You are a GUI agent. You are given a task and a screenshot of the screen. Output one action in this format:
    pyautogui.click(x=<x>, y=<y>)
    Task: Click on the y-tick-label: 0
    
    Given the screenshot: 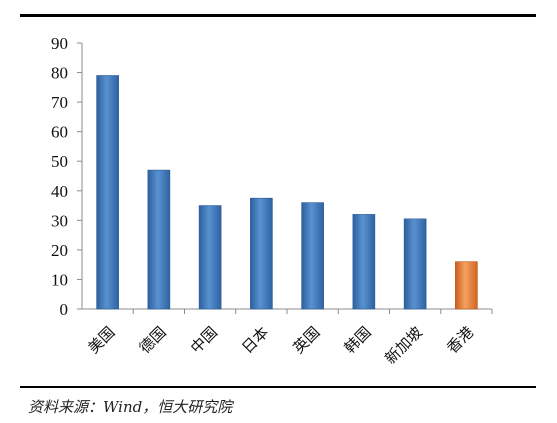 What is the action you would take?
    pyautogui.click(x=64, y=309)
    